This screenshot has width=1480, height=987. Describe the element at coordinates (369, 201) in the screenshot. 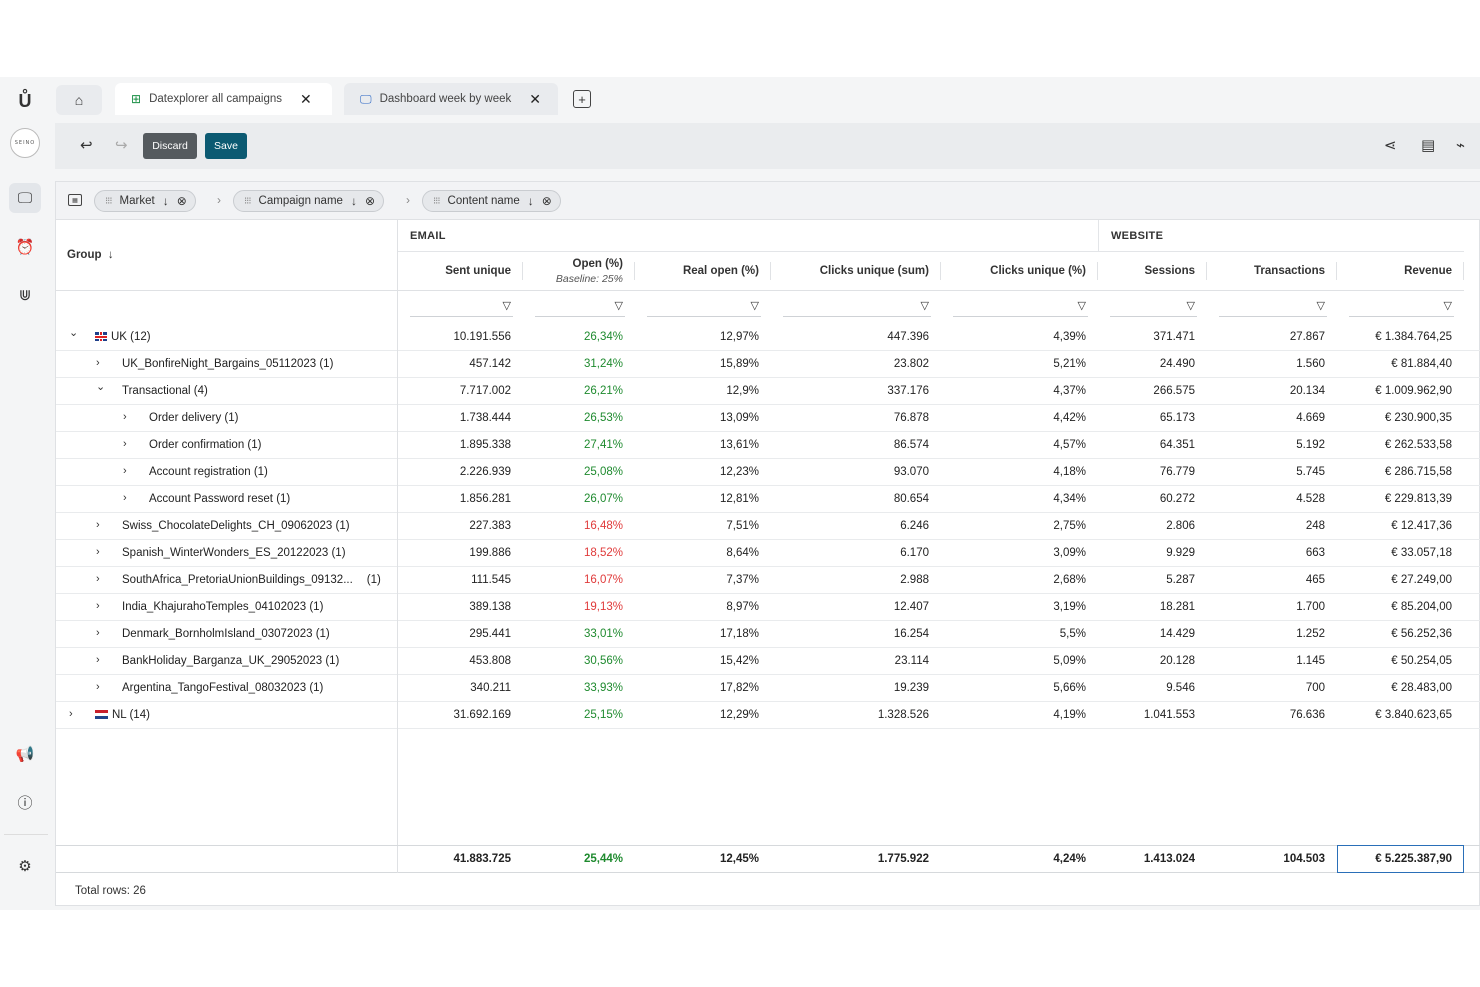

I see `remove-chip-icon: ⊗` at that location.